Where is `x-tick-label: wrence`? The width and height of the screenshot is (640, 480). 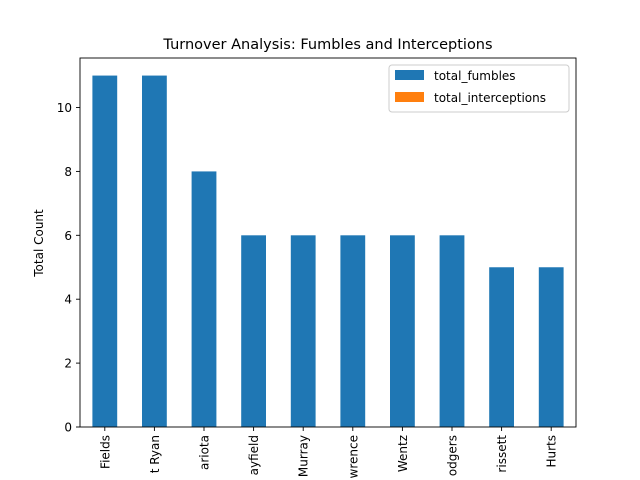 x-tick-label: wrence is located at coordinates (353, 456).